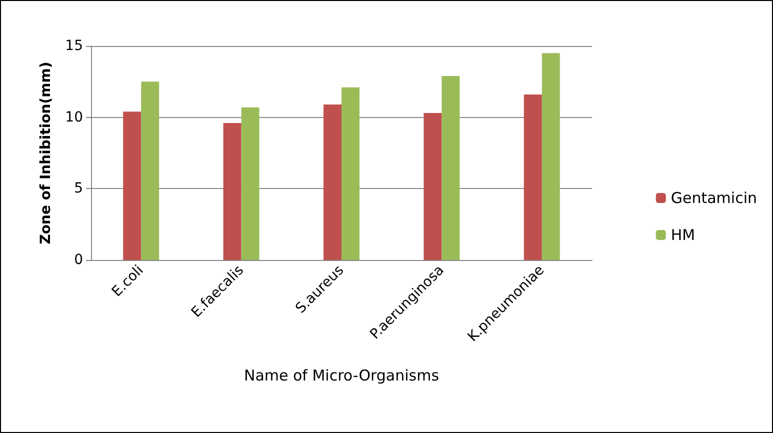 This screenshot has width=773, height=433. I want to click on y-tick-label: 15, so click(74, 46).